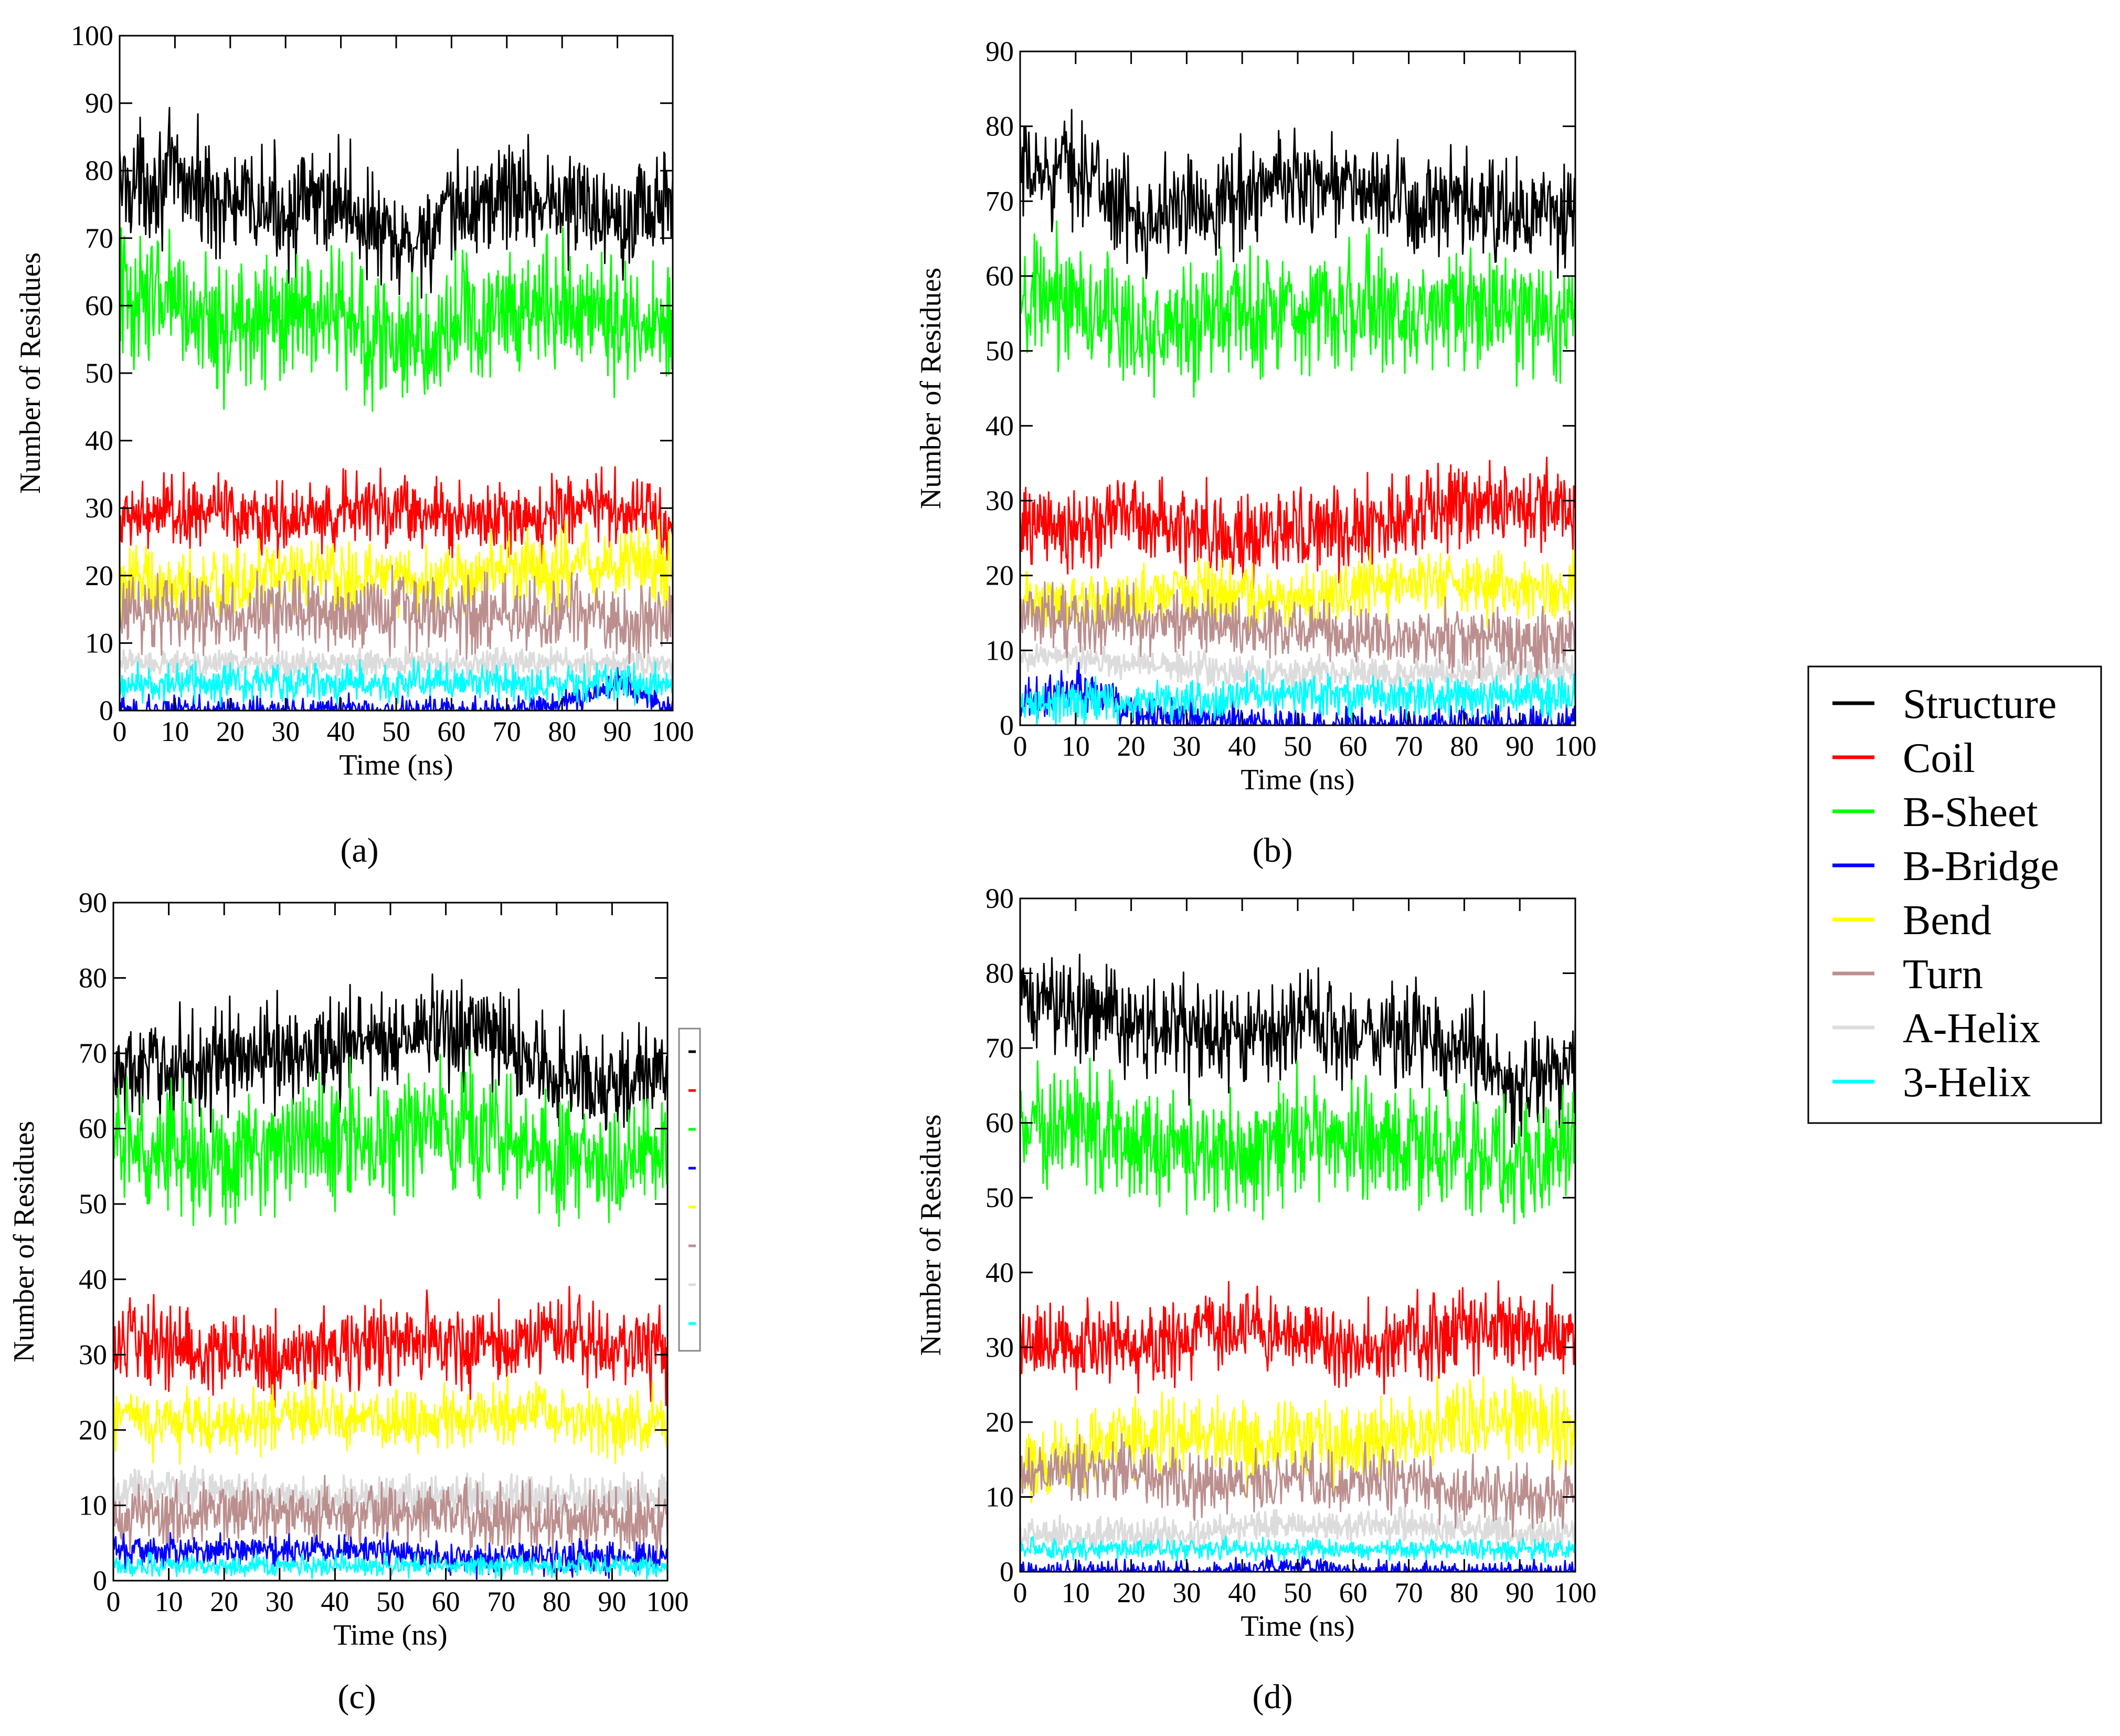  What do you see at coordinates (1298, 693) in the screenshot?
I see `series-line-b-bridge` at bounding box center [1298, 693].